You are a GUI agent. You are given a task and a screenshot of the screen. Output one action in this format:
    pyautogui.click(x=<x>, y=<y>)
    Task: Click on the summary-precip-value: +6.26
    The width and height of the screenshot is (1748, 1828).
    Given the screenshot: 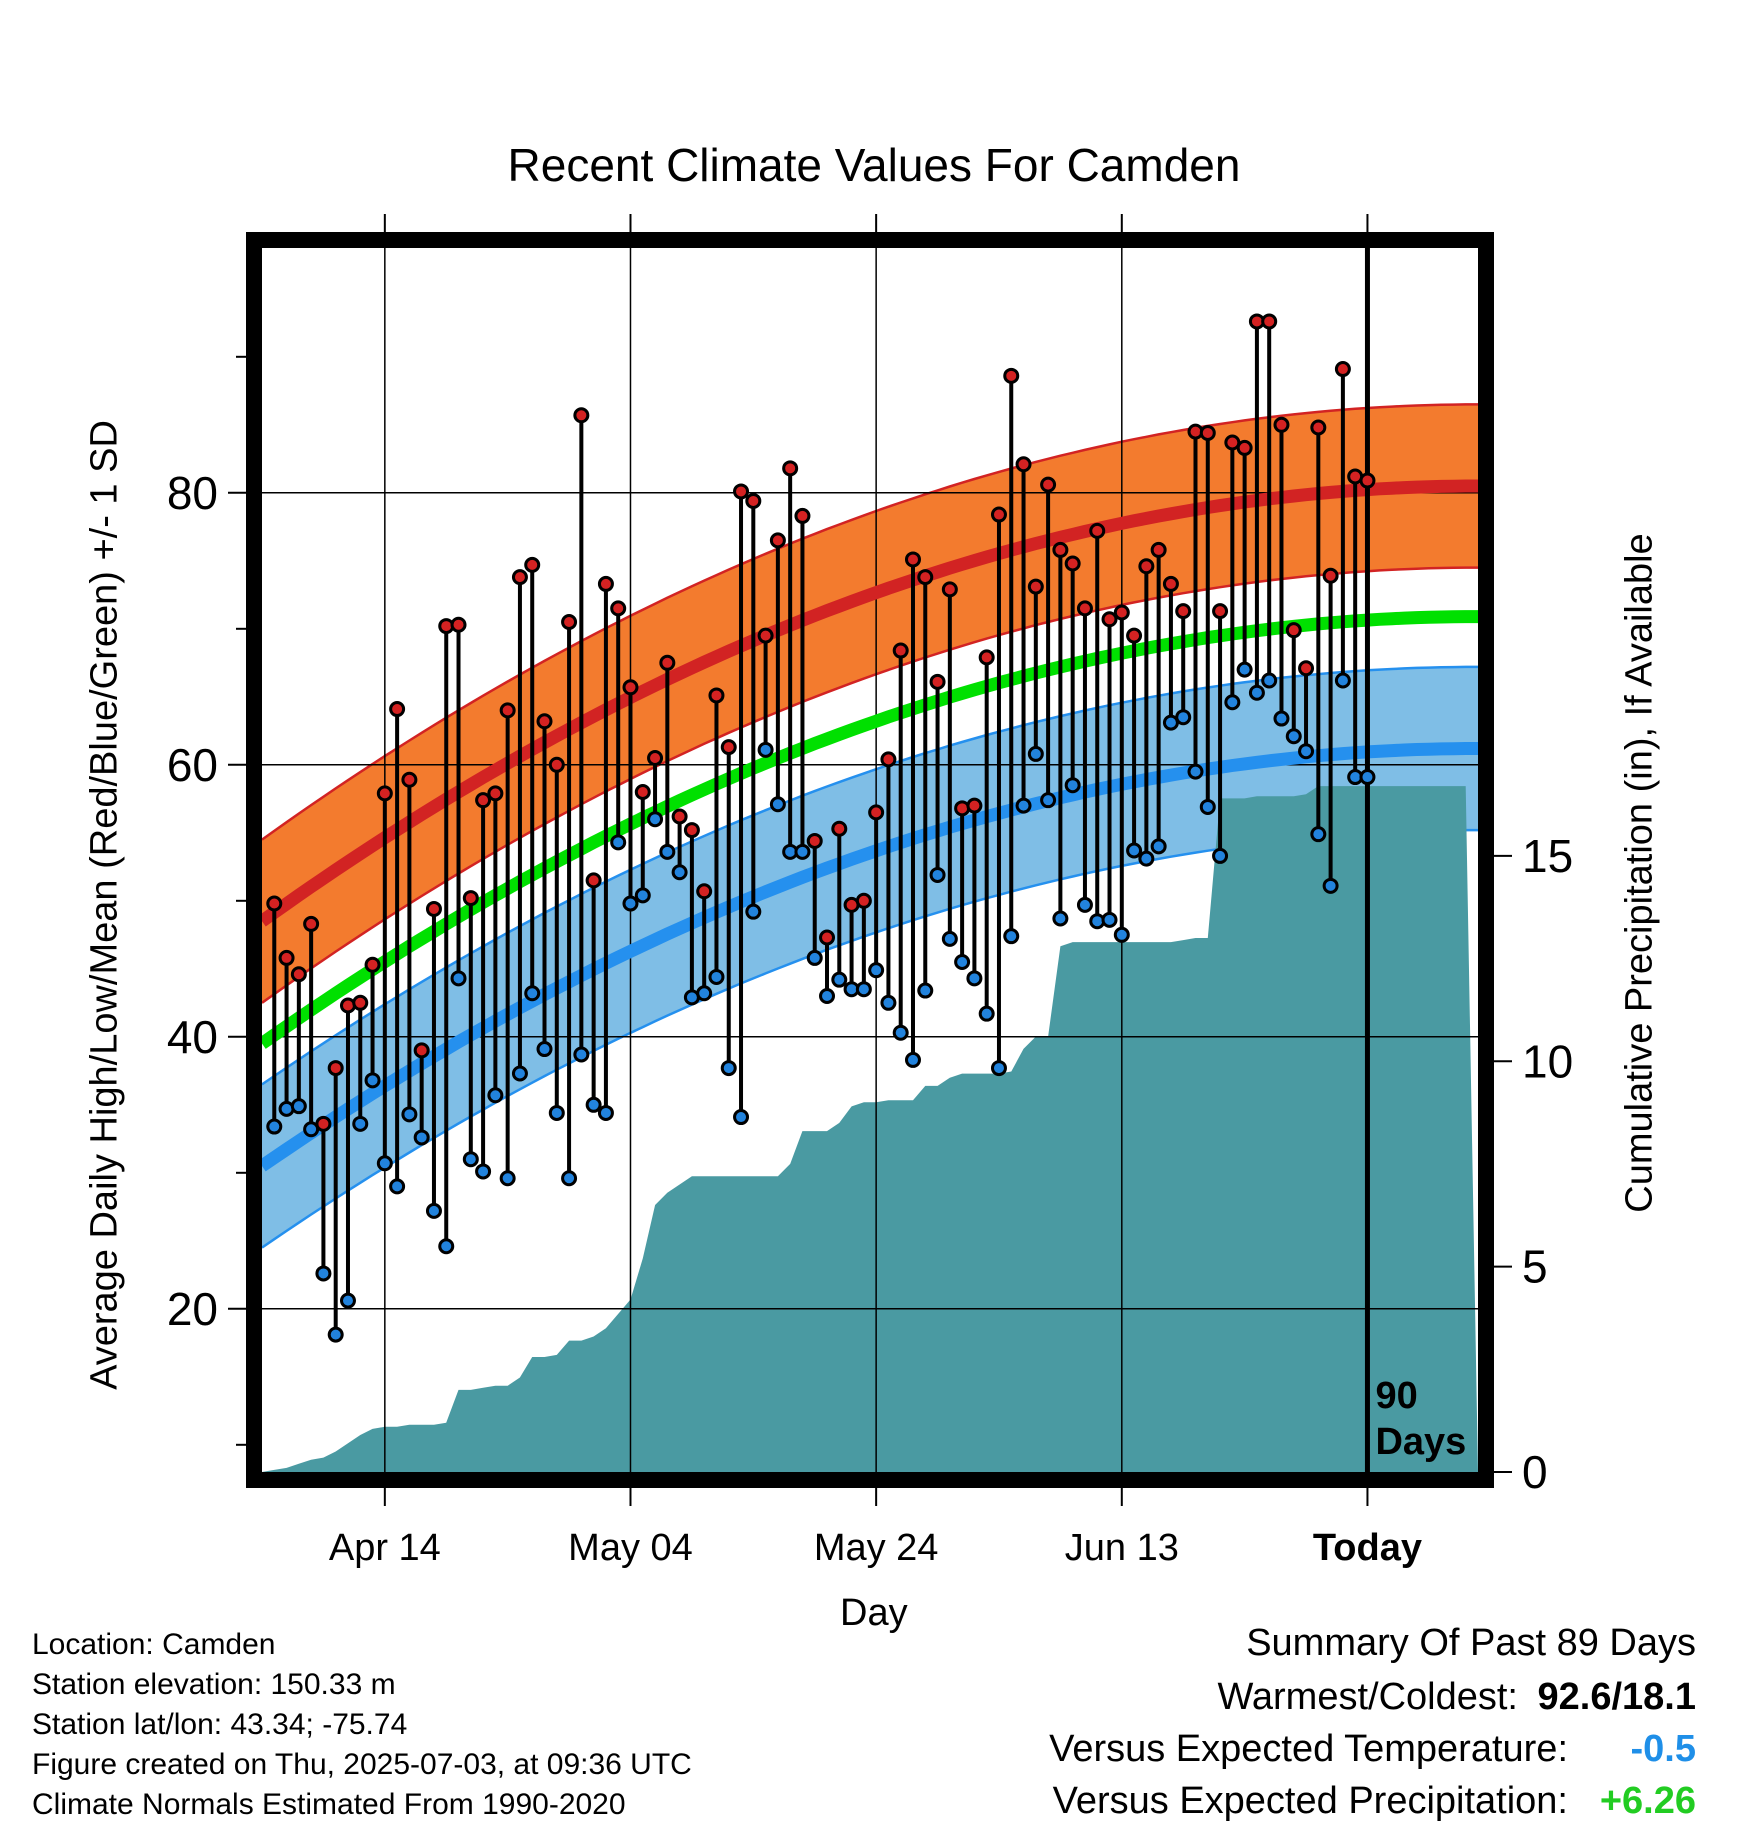 What is the action you would take?
    pyautogui.click(x=1647, y=1801)
    